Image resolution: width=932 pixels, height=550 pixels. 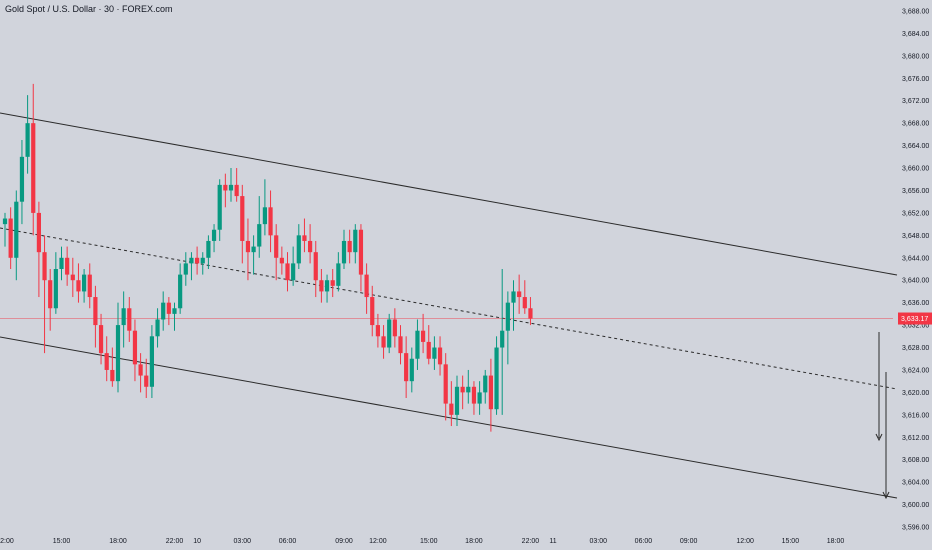 I want to click on chart-title: Gold Spot / U.S. Dollar · 30 · FOREX.com, so click(x=89, y=9).